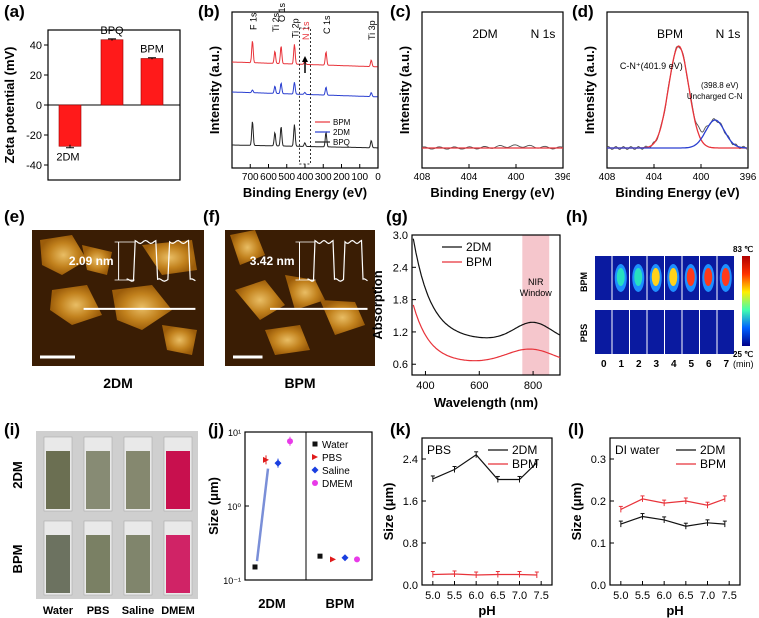  Describe the element at coordinates (410, 502) in the screenshot. I see `y-tick-label: 1.6` at that location.